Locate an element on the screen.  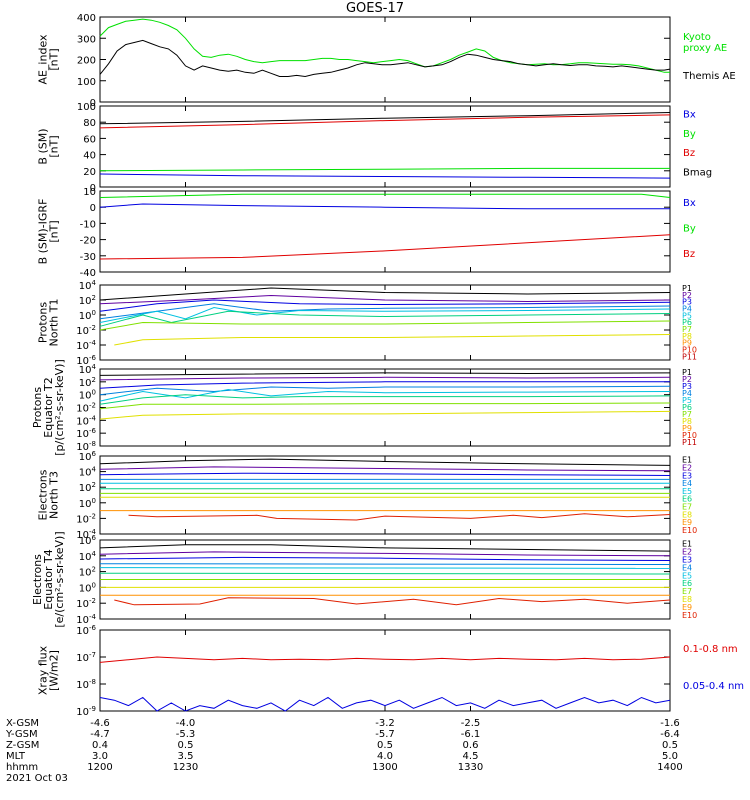
x-tick-label: 4.5 is located at coordinates (471, 756).